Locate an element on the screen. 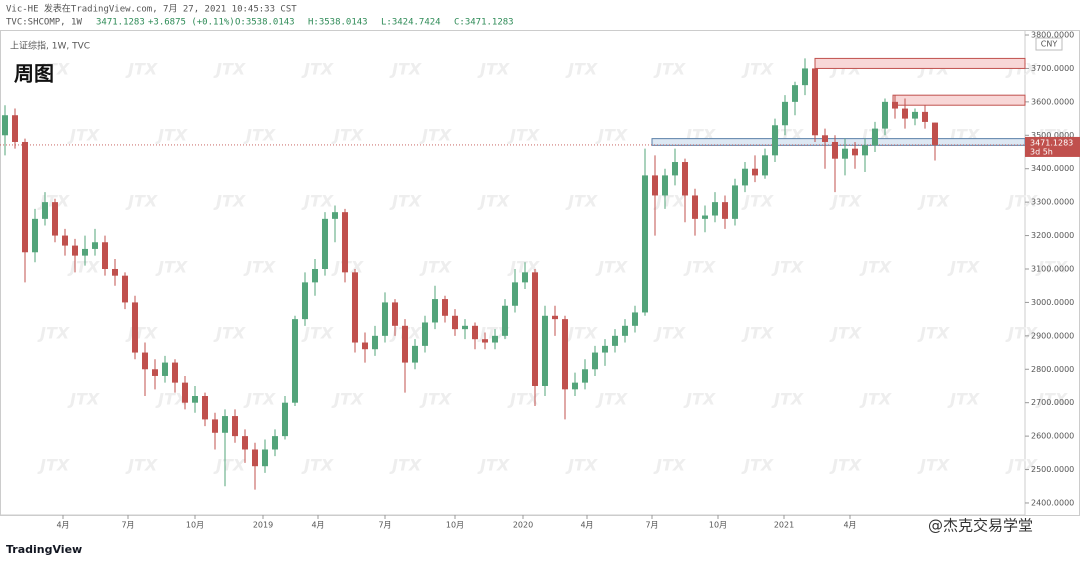 The height and width of the screenshot is (564, 1080). signature: @杰克交易学堂 is located at coordinates (980, 526).